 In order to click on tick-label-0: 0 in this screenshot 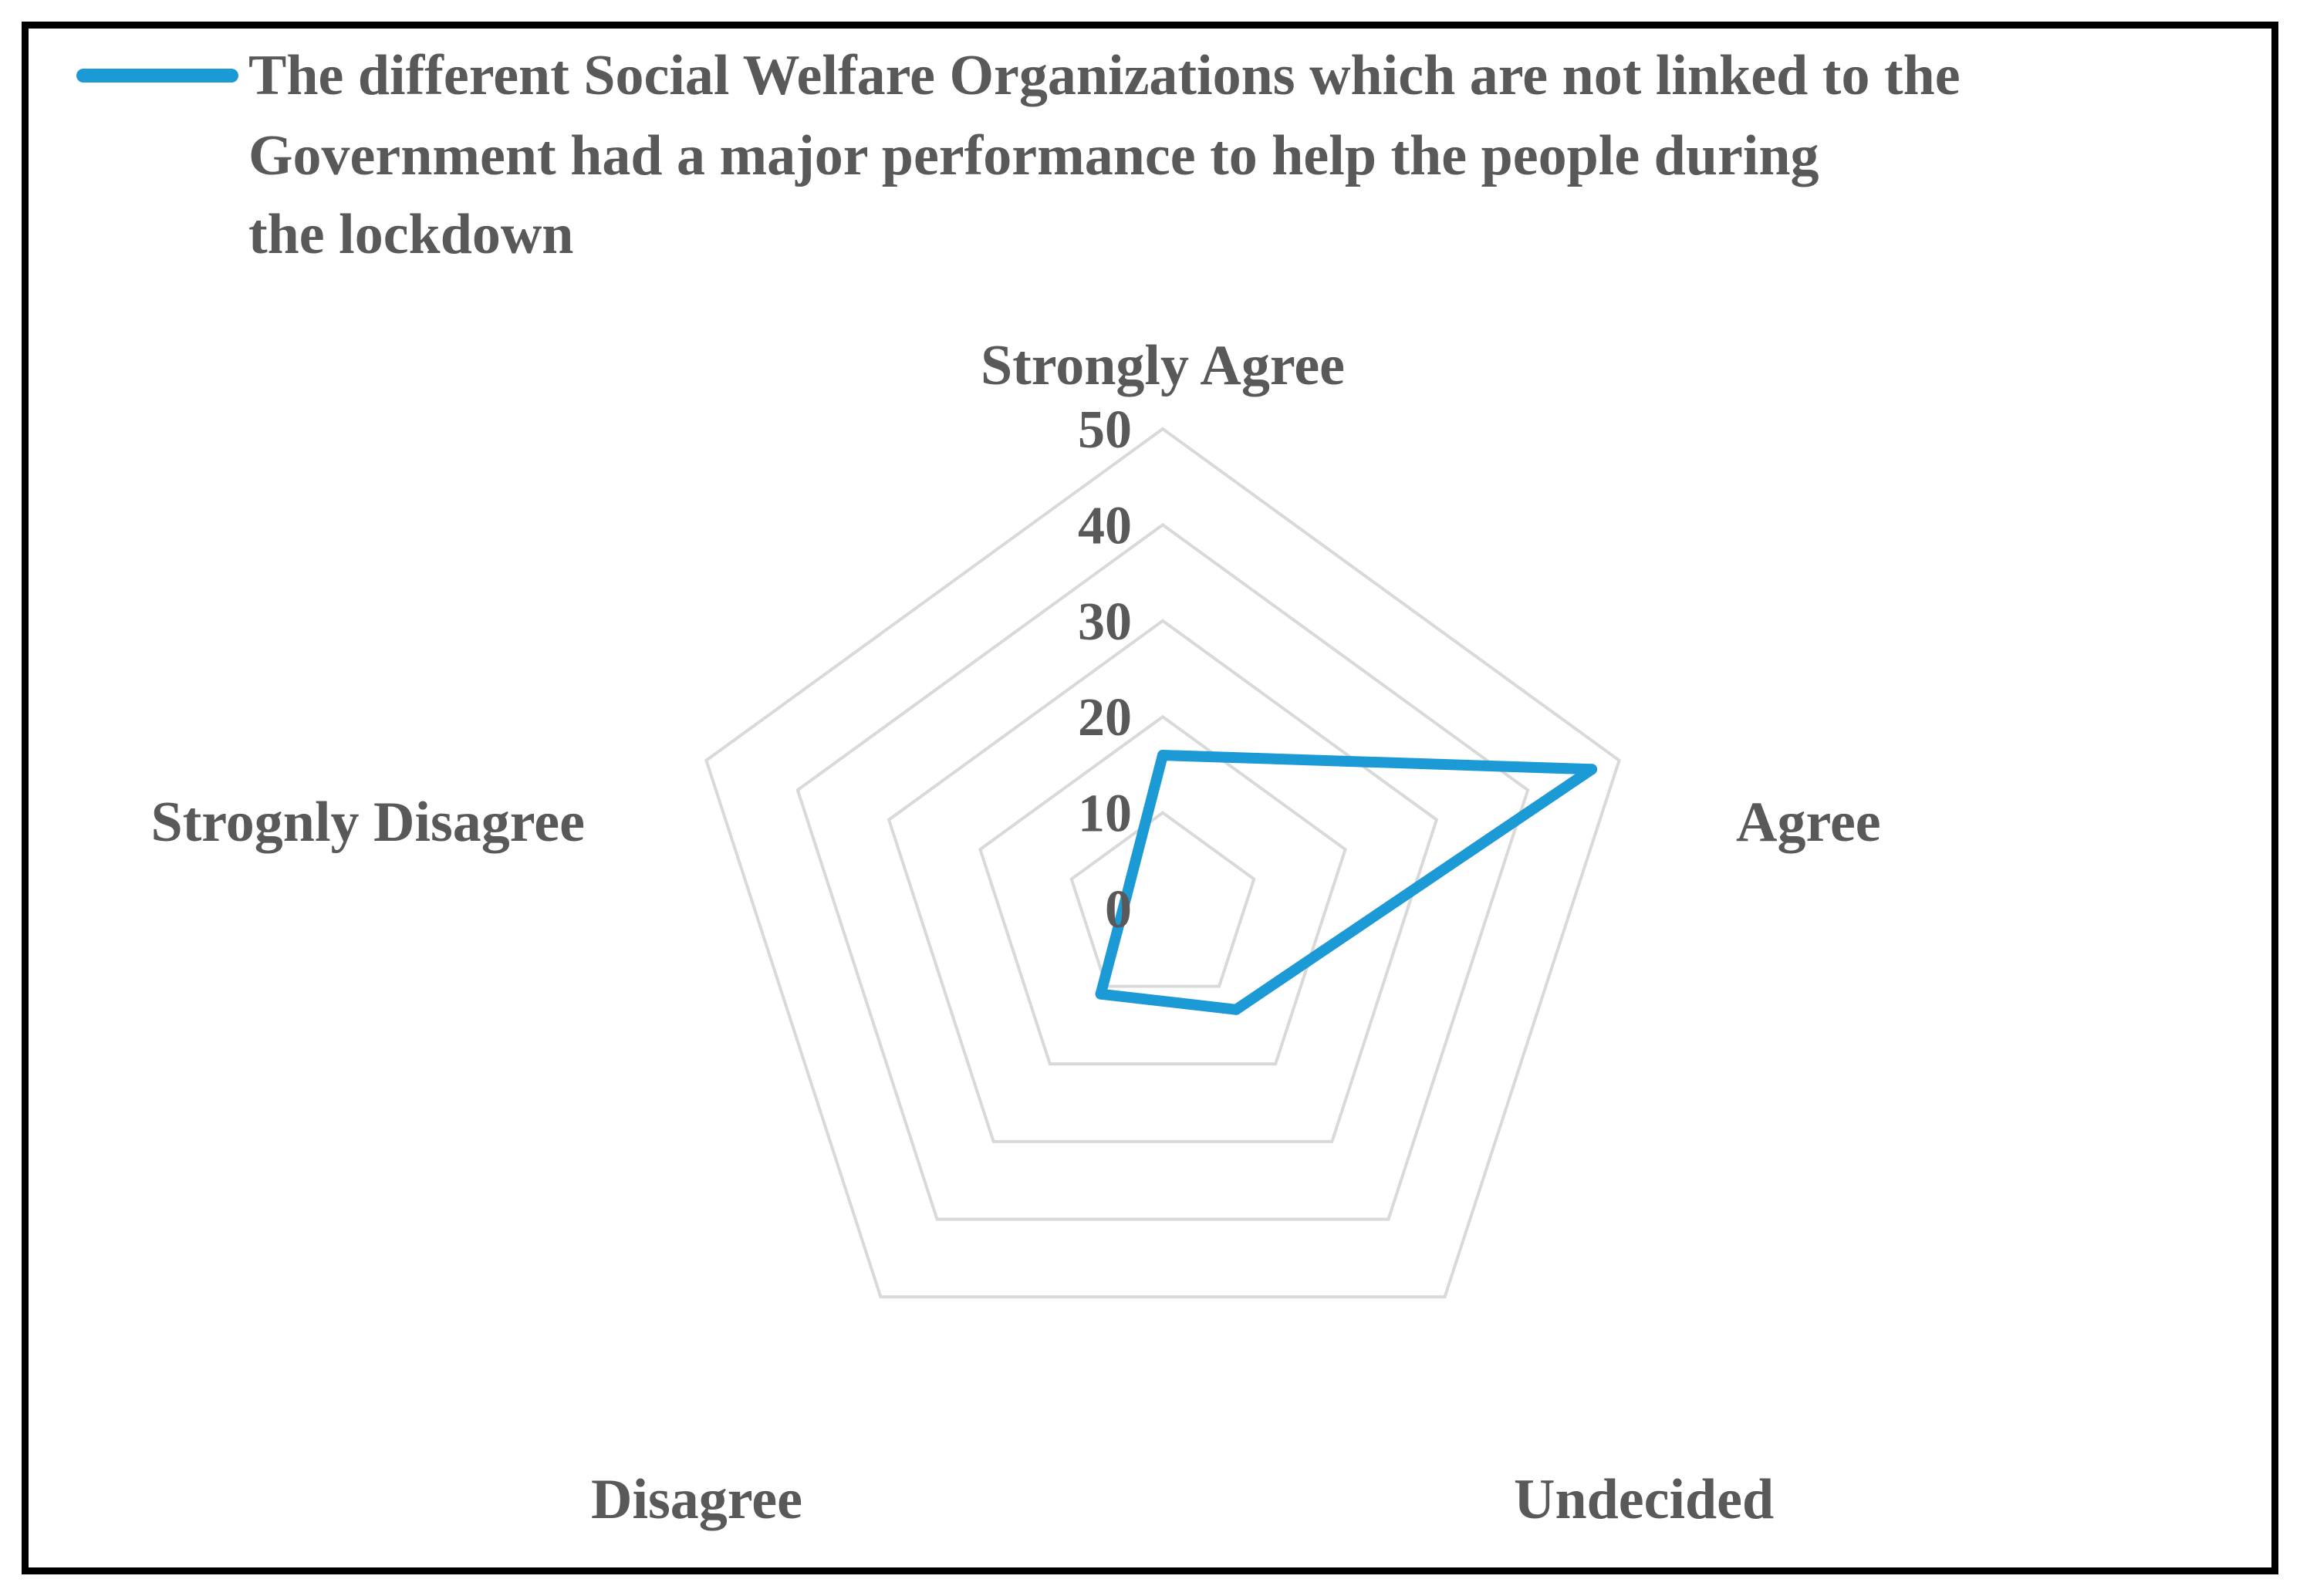, I will do `click(1119, 910)`.